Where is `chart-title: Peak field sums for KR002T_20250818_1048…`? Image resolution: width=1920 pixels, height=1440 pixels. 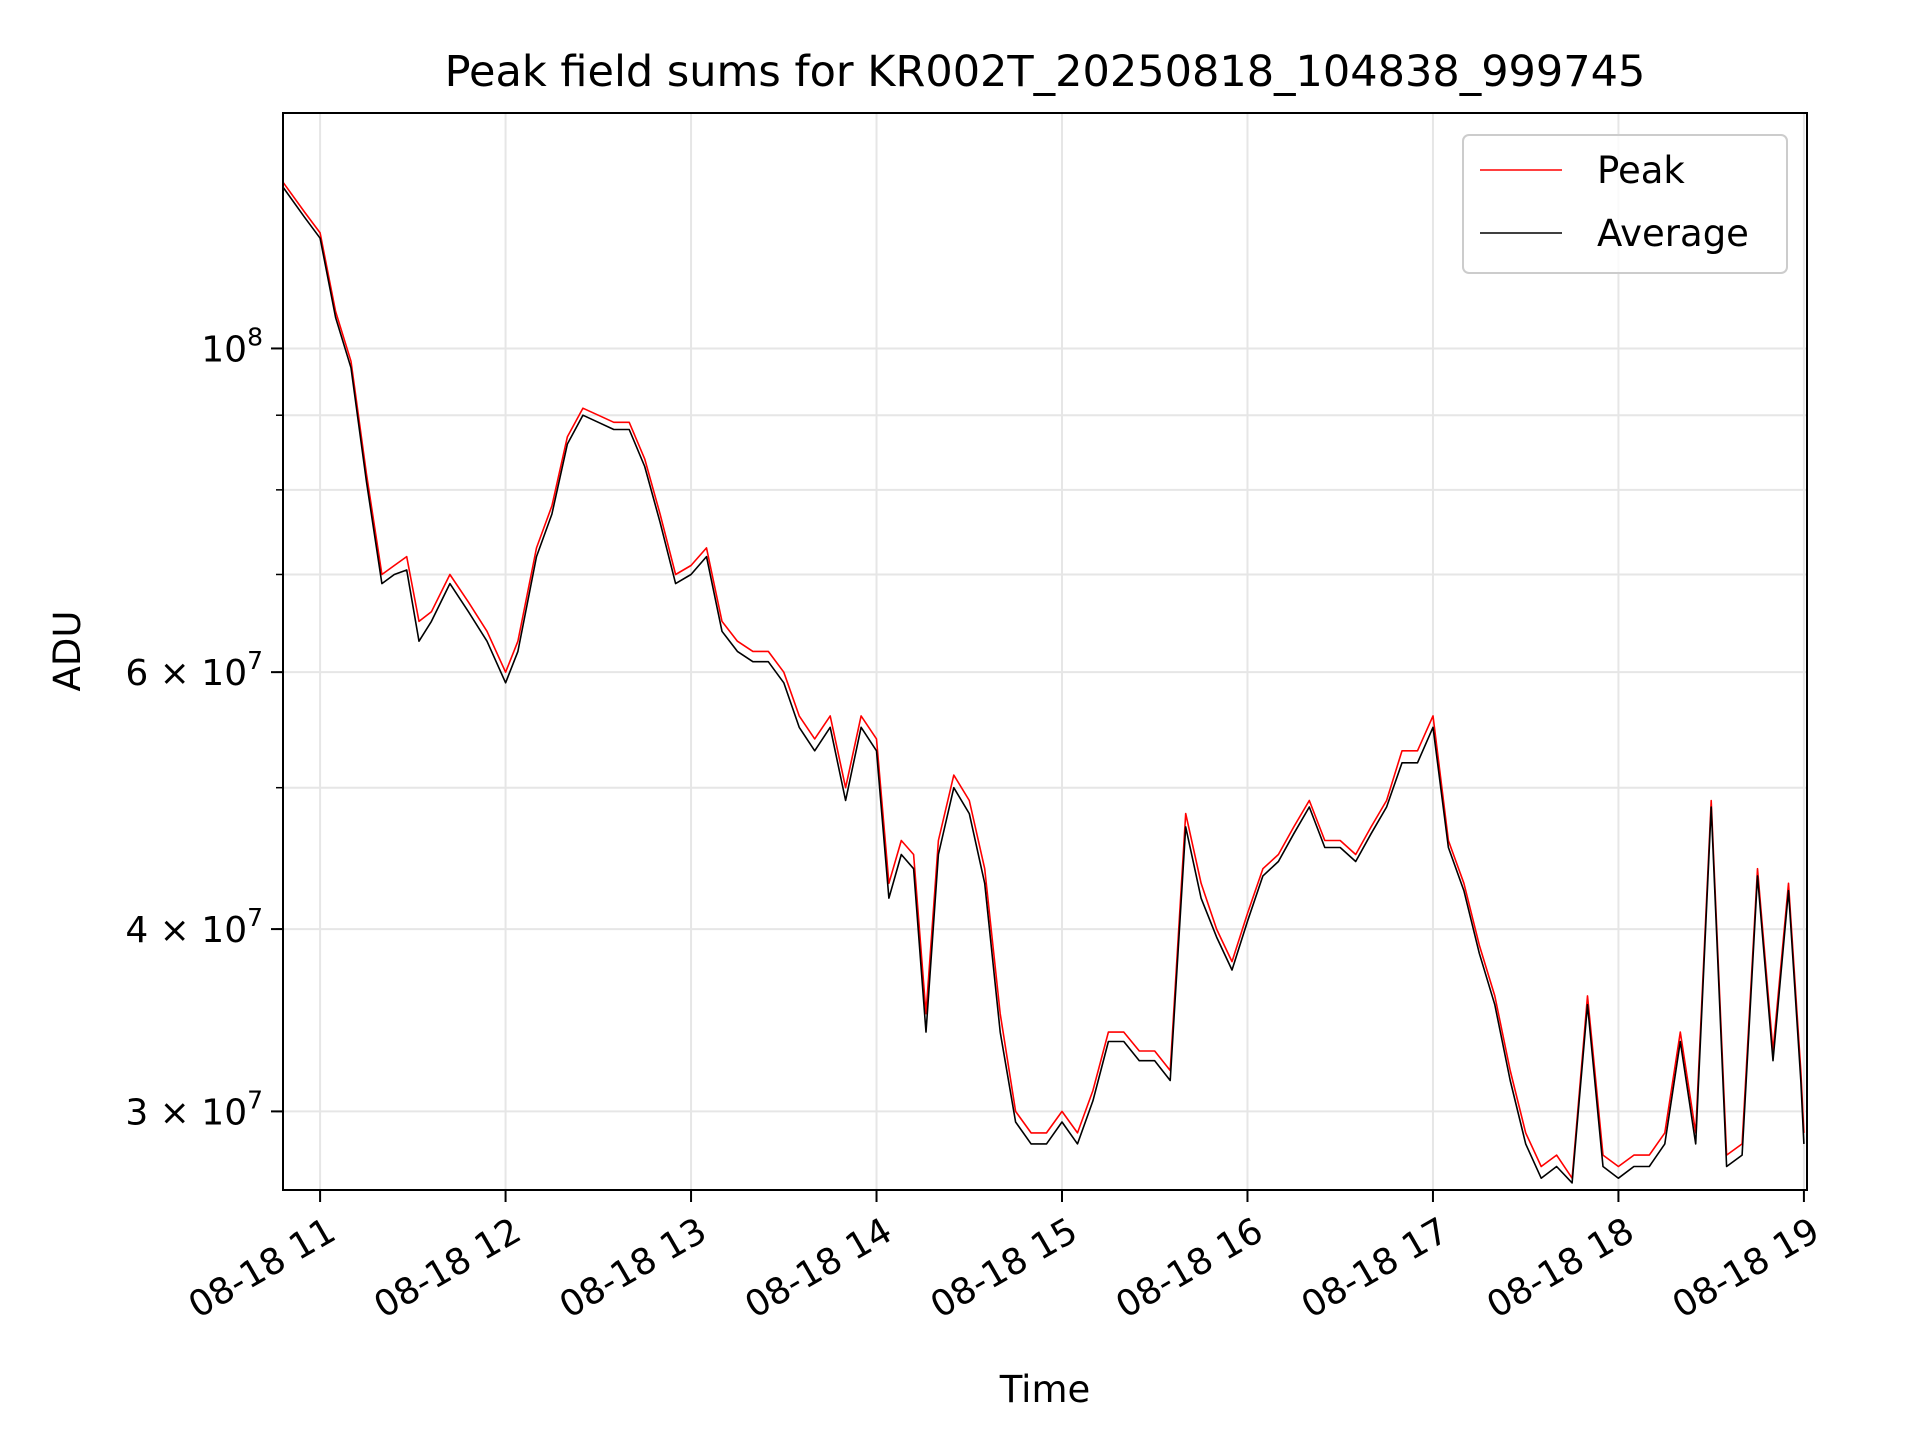
chart-title: Peak field sums for KR002T_20250818_1048… is located at coordinates (1045, 72).